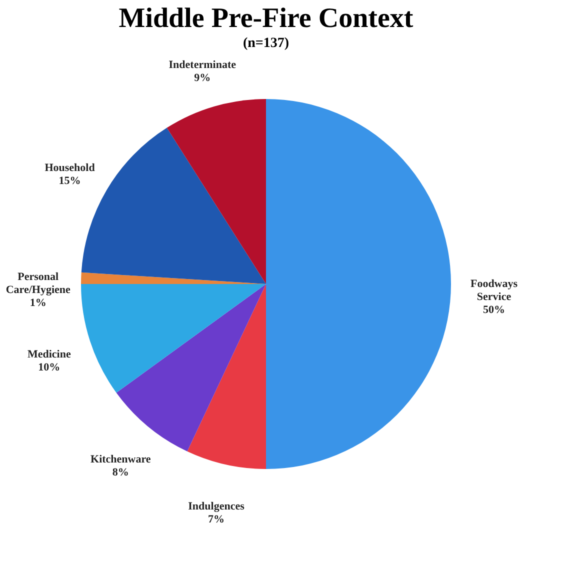  Describe the element at coordinates (69, 180) in the screenshot. I see `data-label: 15%` at that location.